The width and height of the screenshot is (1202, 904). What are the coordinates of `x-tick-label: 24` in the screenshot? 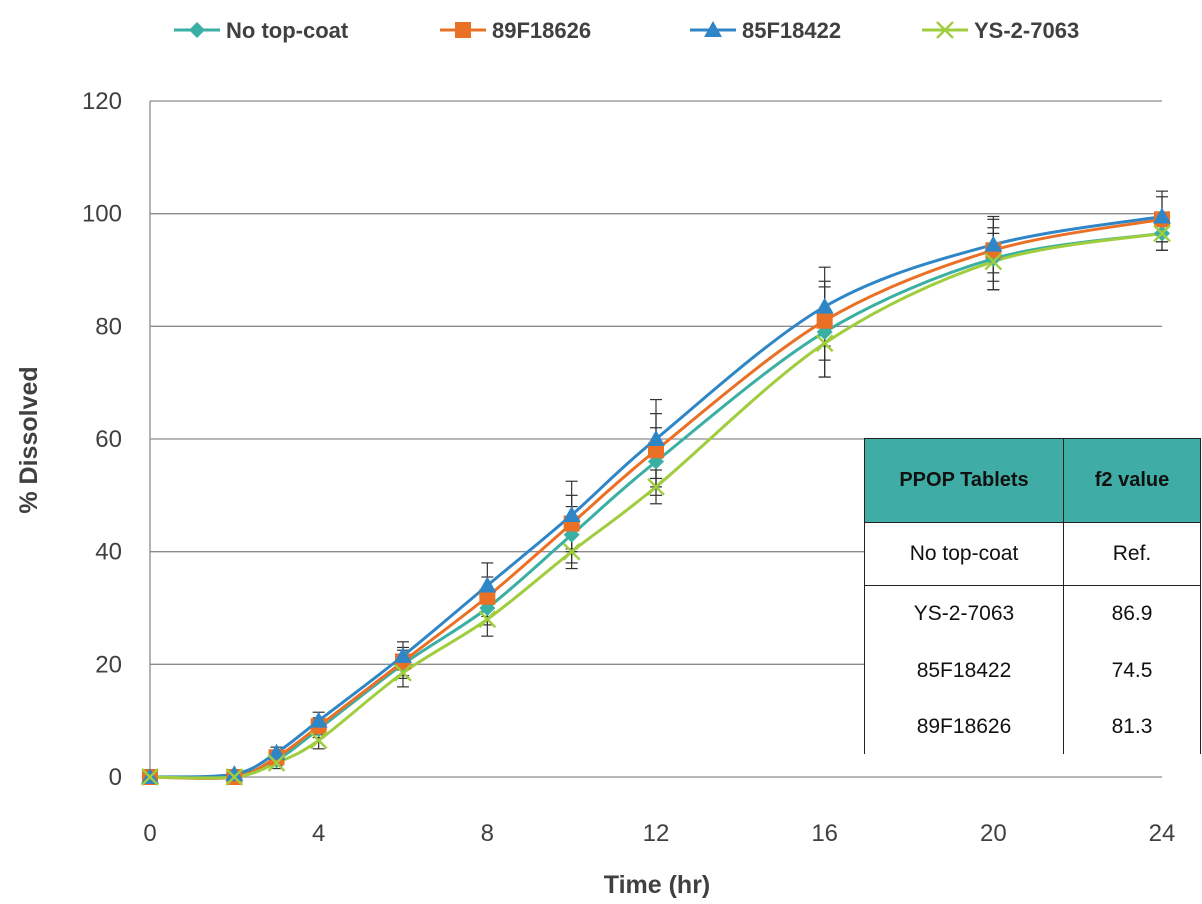 It's located at (1162, 833).